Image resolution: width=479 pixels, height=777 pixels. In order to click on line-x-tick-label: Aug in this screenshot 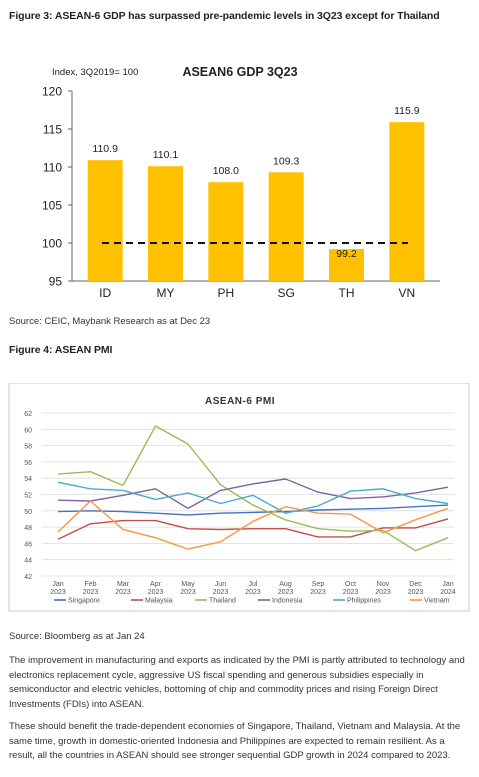, I will do `click(285, 584)`.